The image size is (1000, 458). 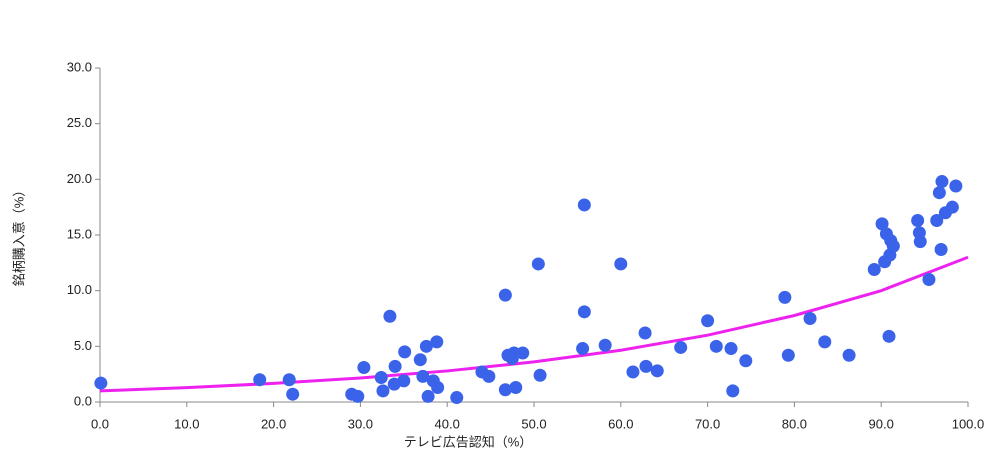 I want to click on y-tick-label: 0.0, so click(x=83, y=400).